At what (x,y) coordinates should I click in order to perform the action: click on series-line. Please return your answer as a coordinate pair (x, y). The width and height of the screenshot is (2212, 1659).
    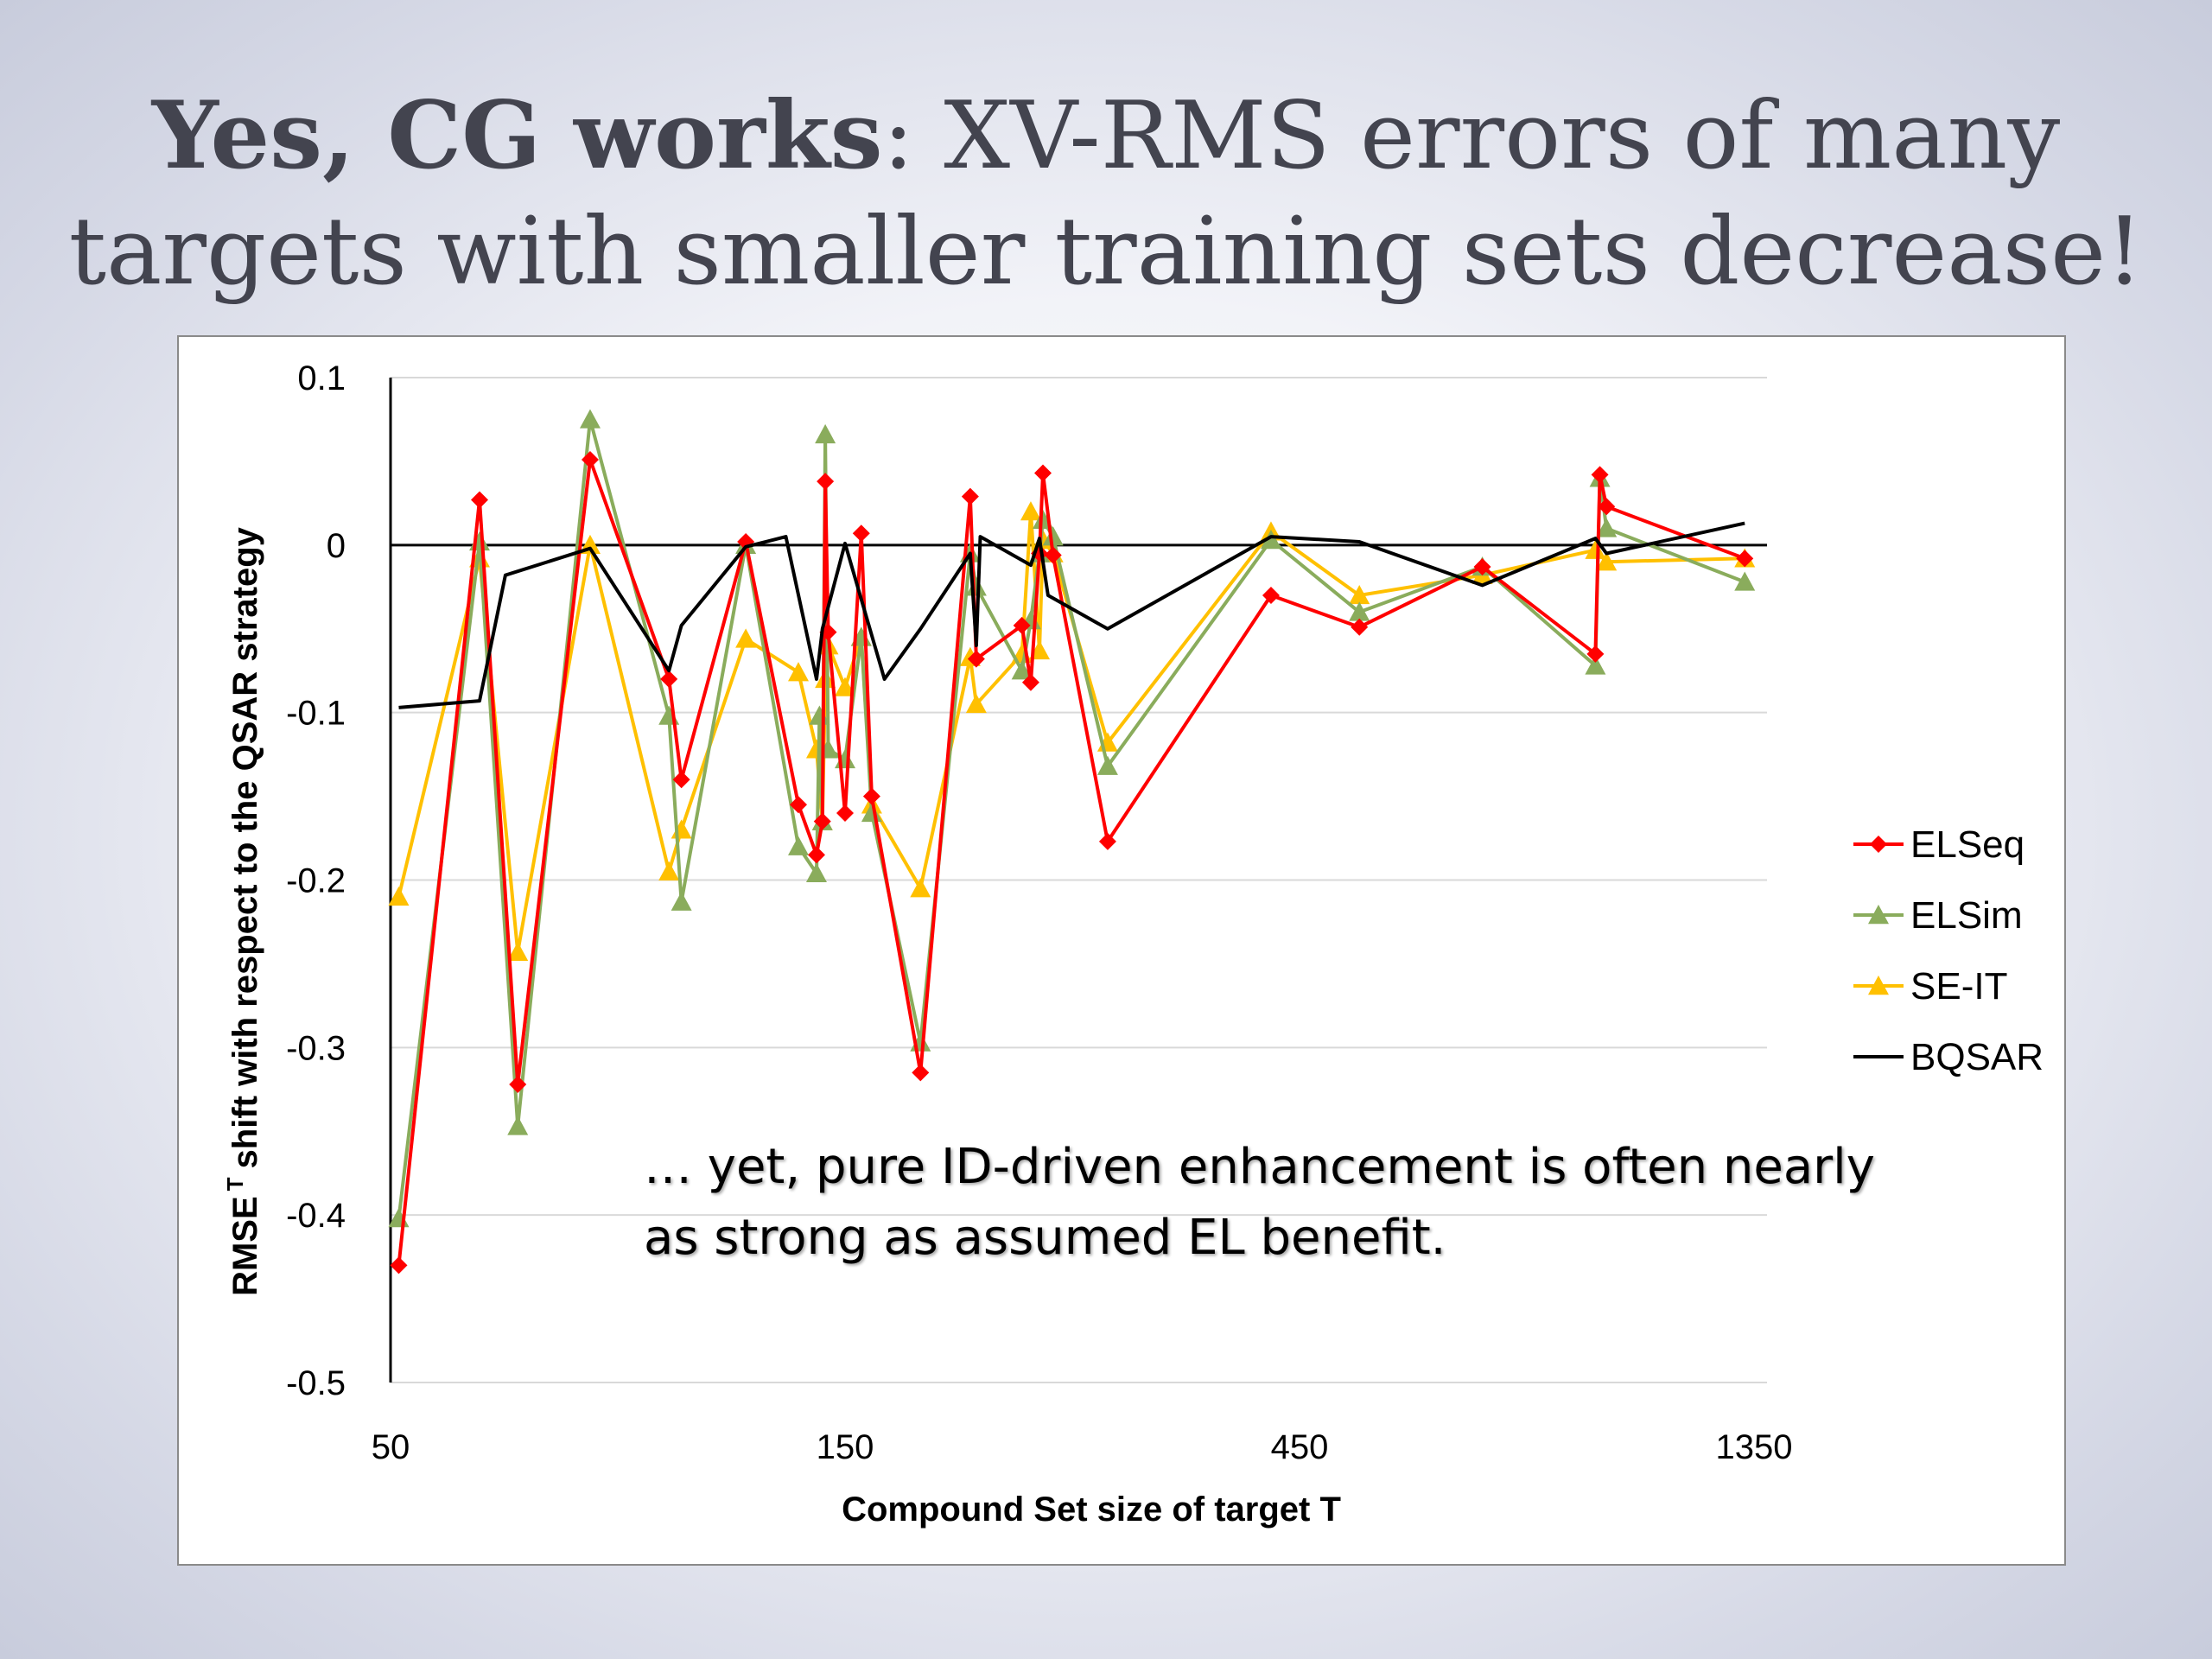
    Looking at the image, I should click on (1071, 615).